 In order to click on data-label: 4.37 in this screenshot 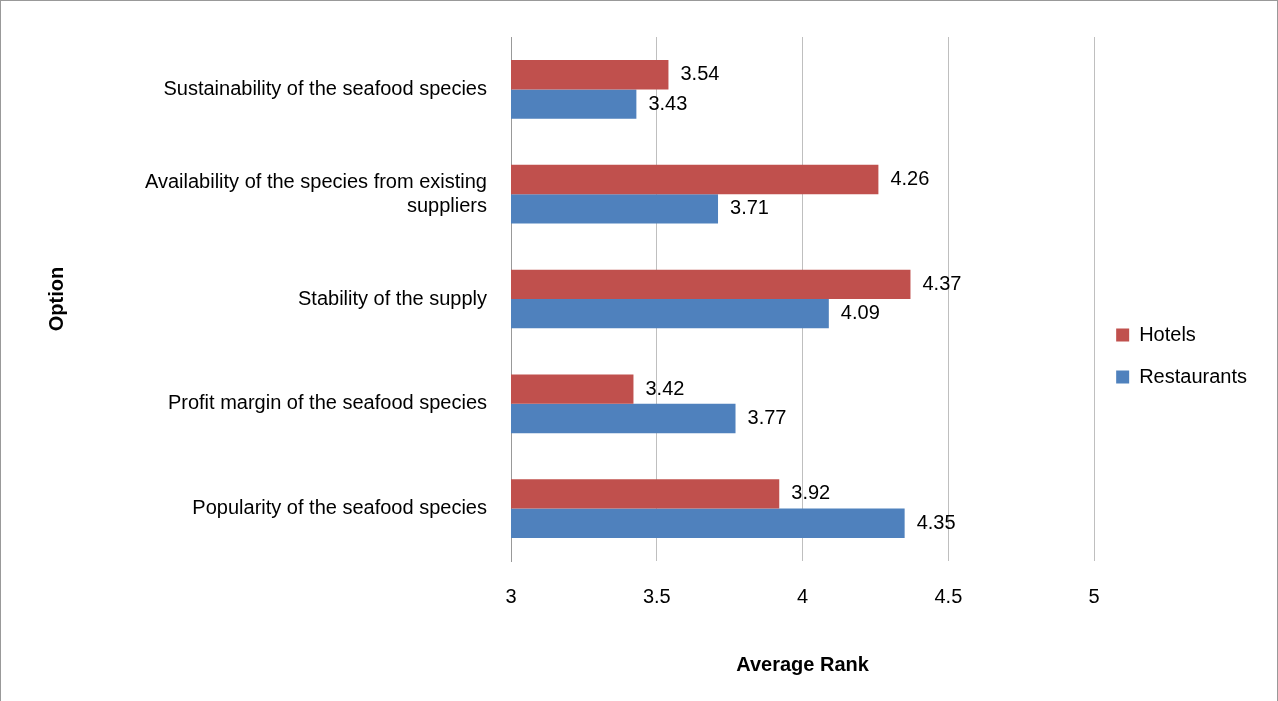, I will do `click(942, 282)`.